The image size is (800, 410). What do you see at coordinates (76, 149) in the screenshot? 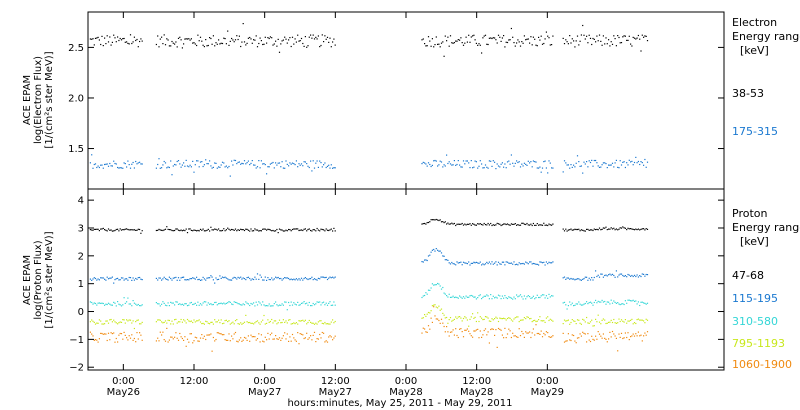
I see `y-tick-label-0-0: 1.5` at bounding box center [76, 149].